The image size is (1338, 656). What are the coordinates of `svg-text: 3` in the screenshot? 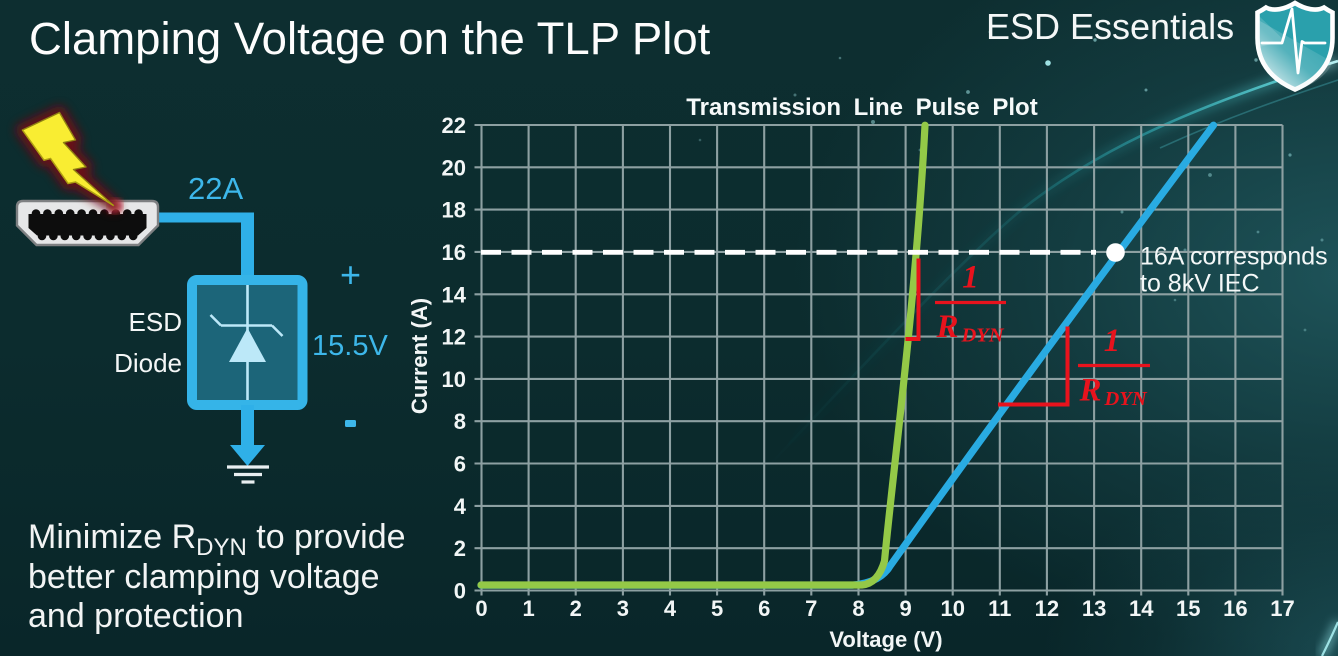 It's located at (623, 608).